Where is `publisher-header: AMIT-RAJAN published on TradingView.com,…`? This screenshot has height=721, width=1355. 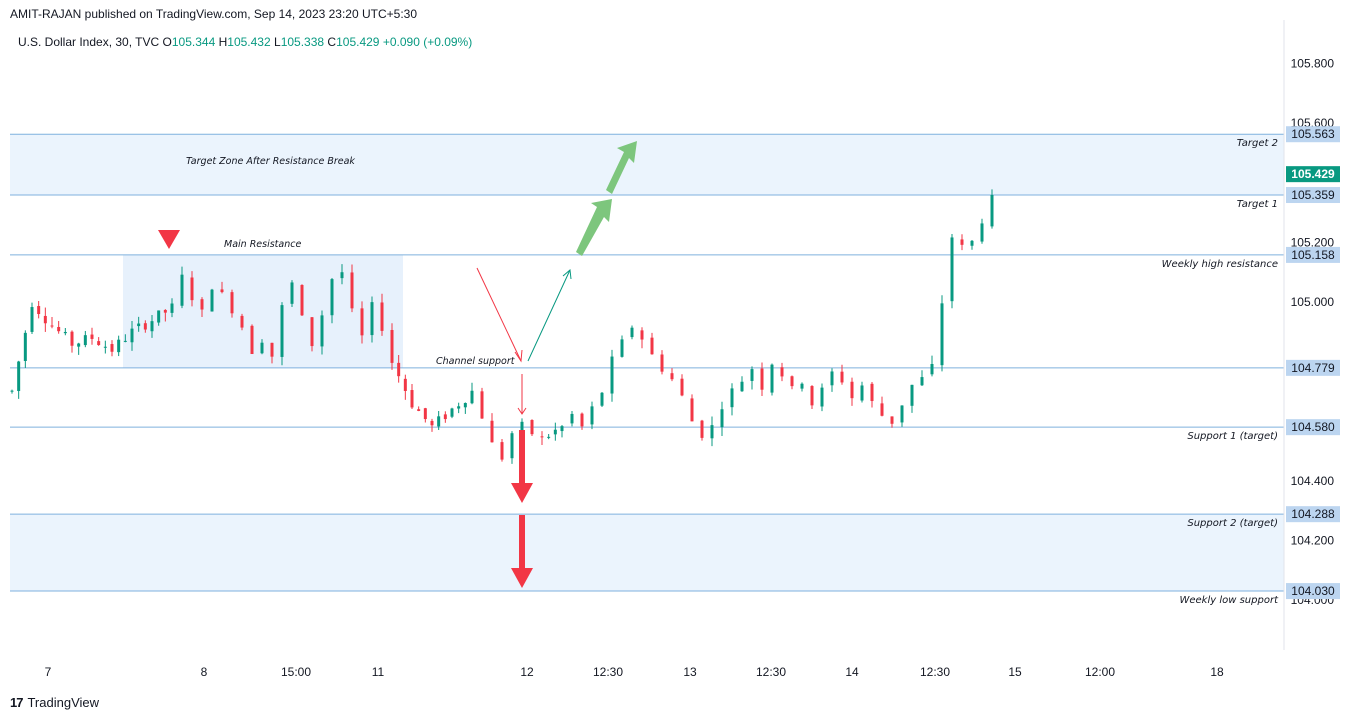
publisher-header: AMIT-RAJAN published on TradingView.com,… is located at coordinates (214, 14).